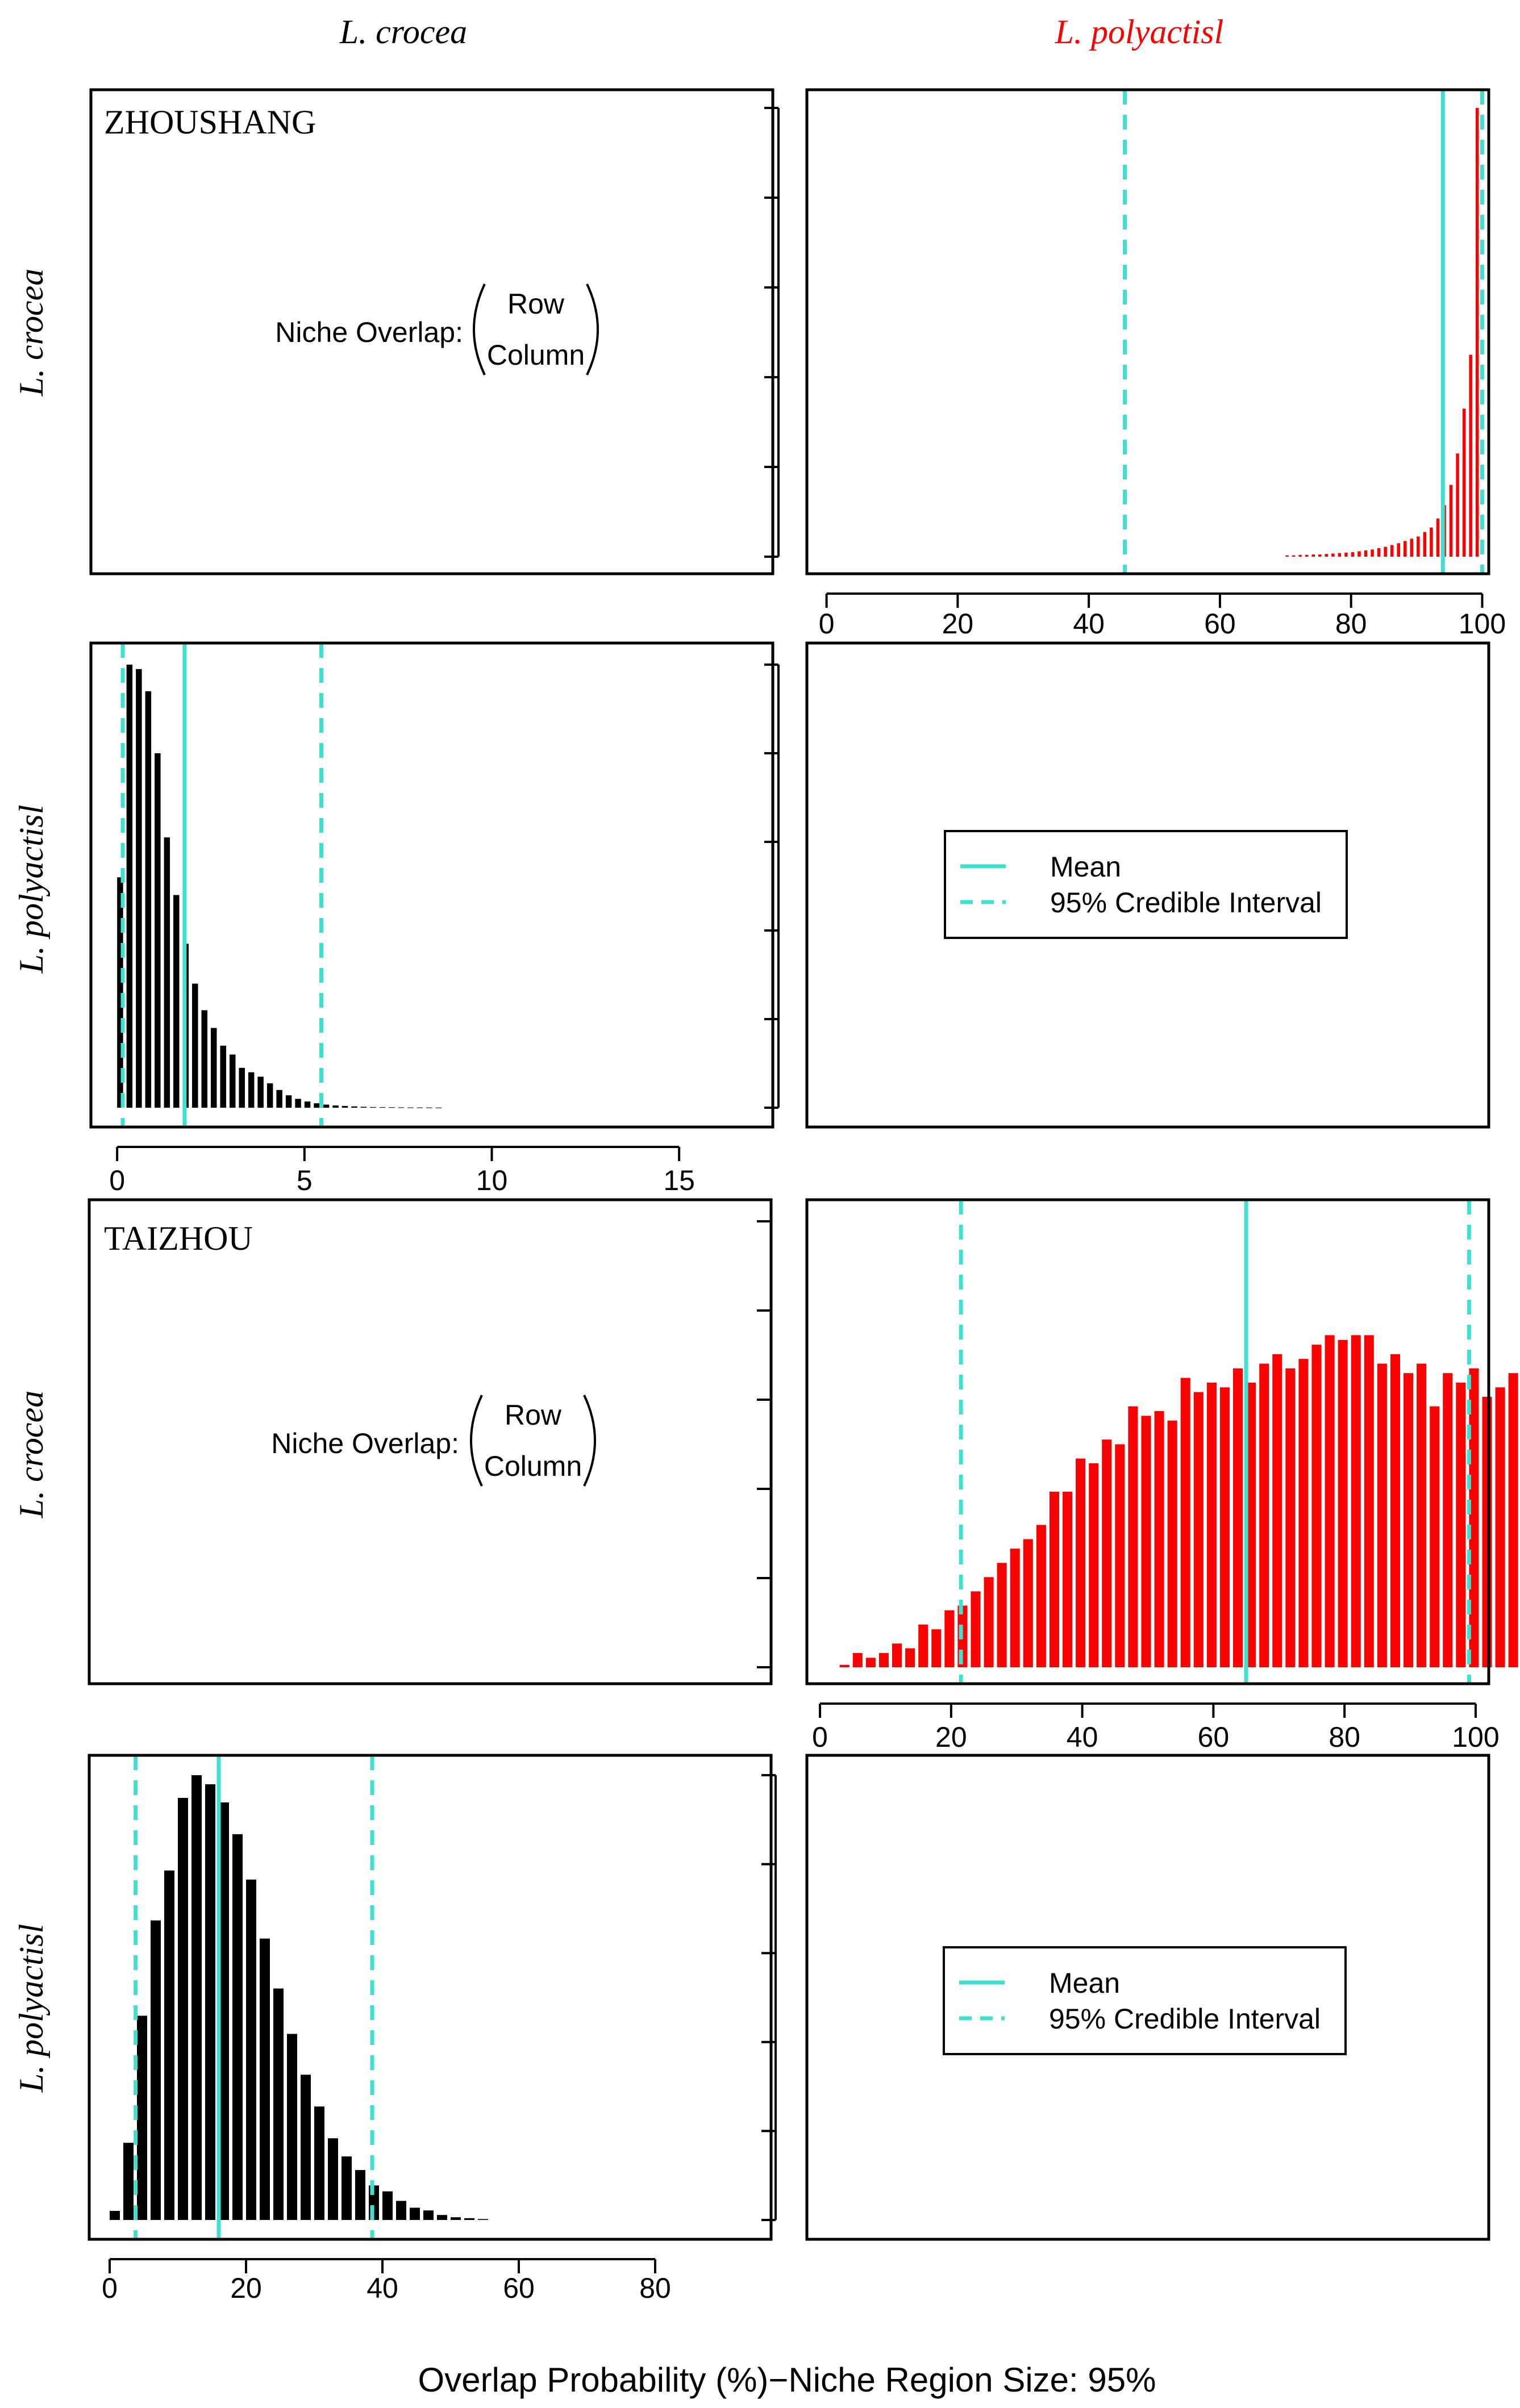  Describe the element at coordinates (533, 1415) in the screenshot. I see `taizhou-row-word: Row` at that location.